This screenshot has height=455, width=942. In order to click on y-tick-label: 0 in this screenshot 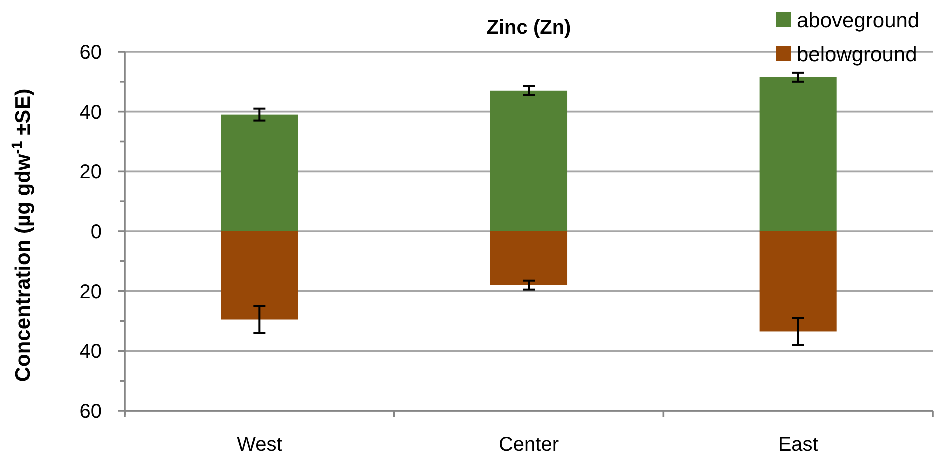, I will do `click(96, 233)`.